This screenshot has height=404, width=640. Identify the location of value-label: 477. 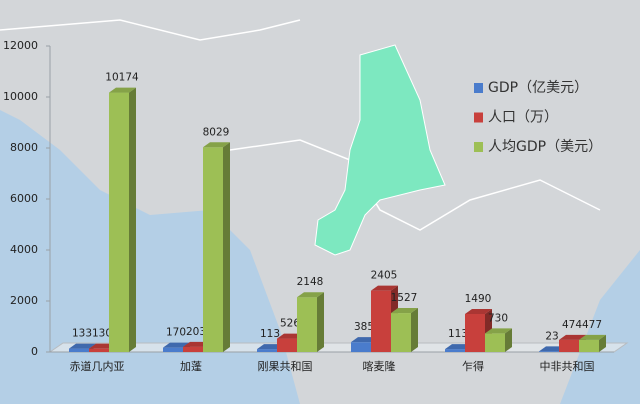
(592, 325).